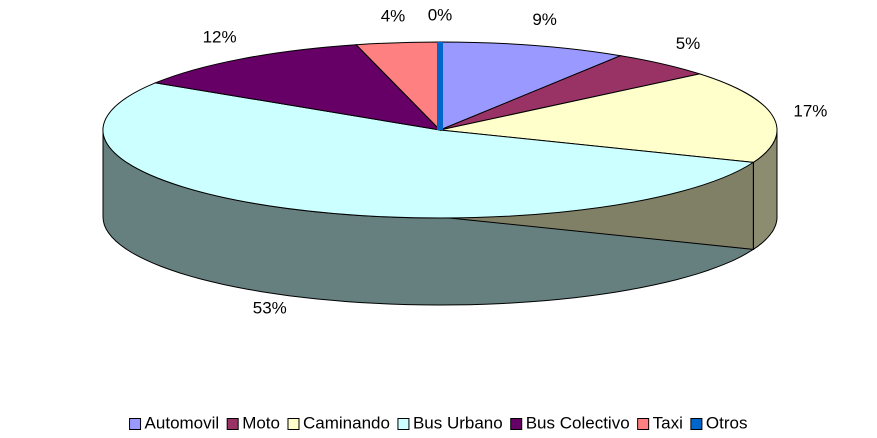 The width and height of the screenshot is (877, 438). What do you see at coordinates (270, 308) in the screenshot?
I see `data-label: 53%` at bounding box center [270, 308].